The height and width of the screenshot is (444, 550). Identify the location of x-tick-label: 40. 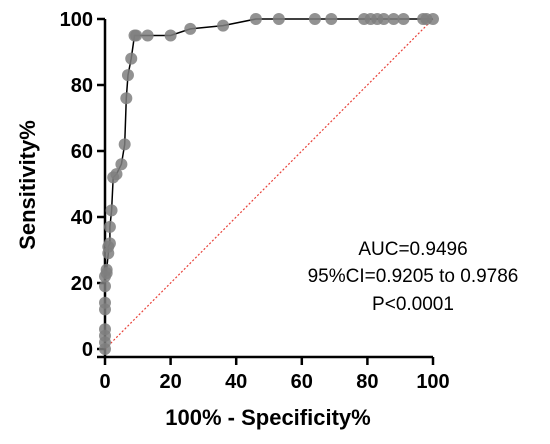
(236, 382).